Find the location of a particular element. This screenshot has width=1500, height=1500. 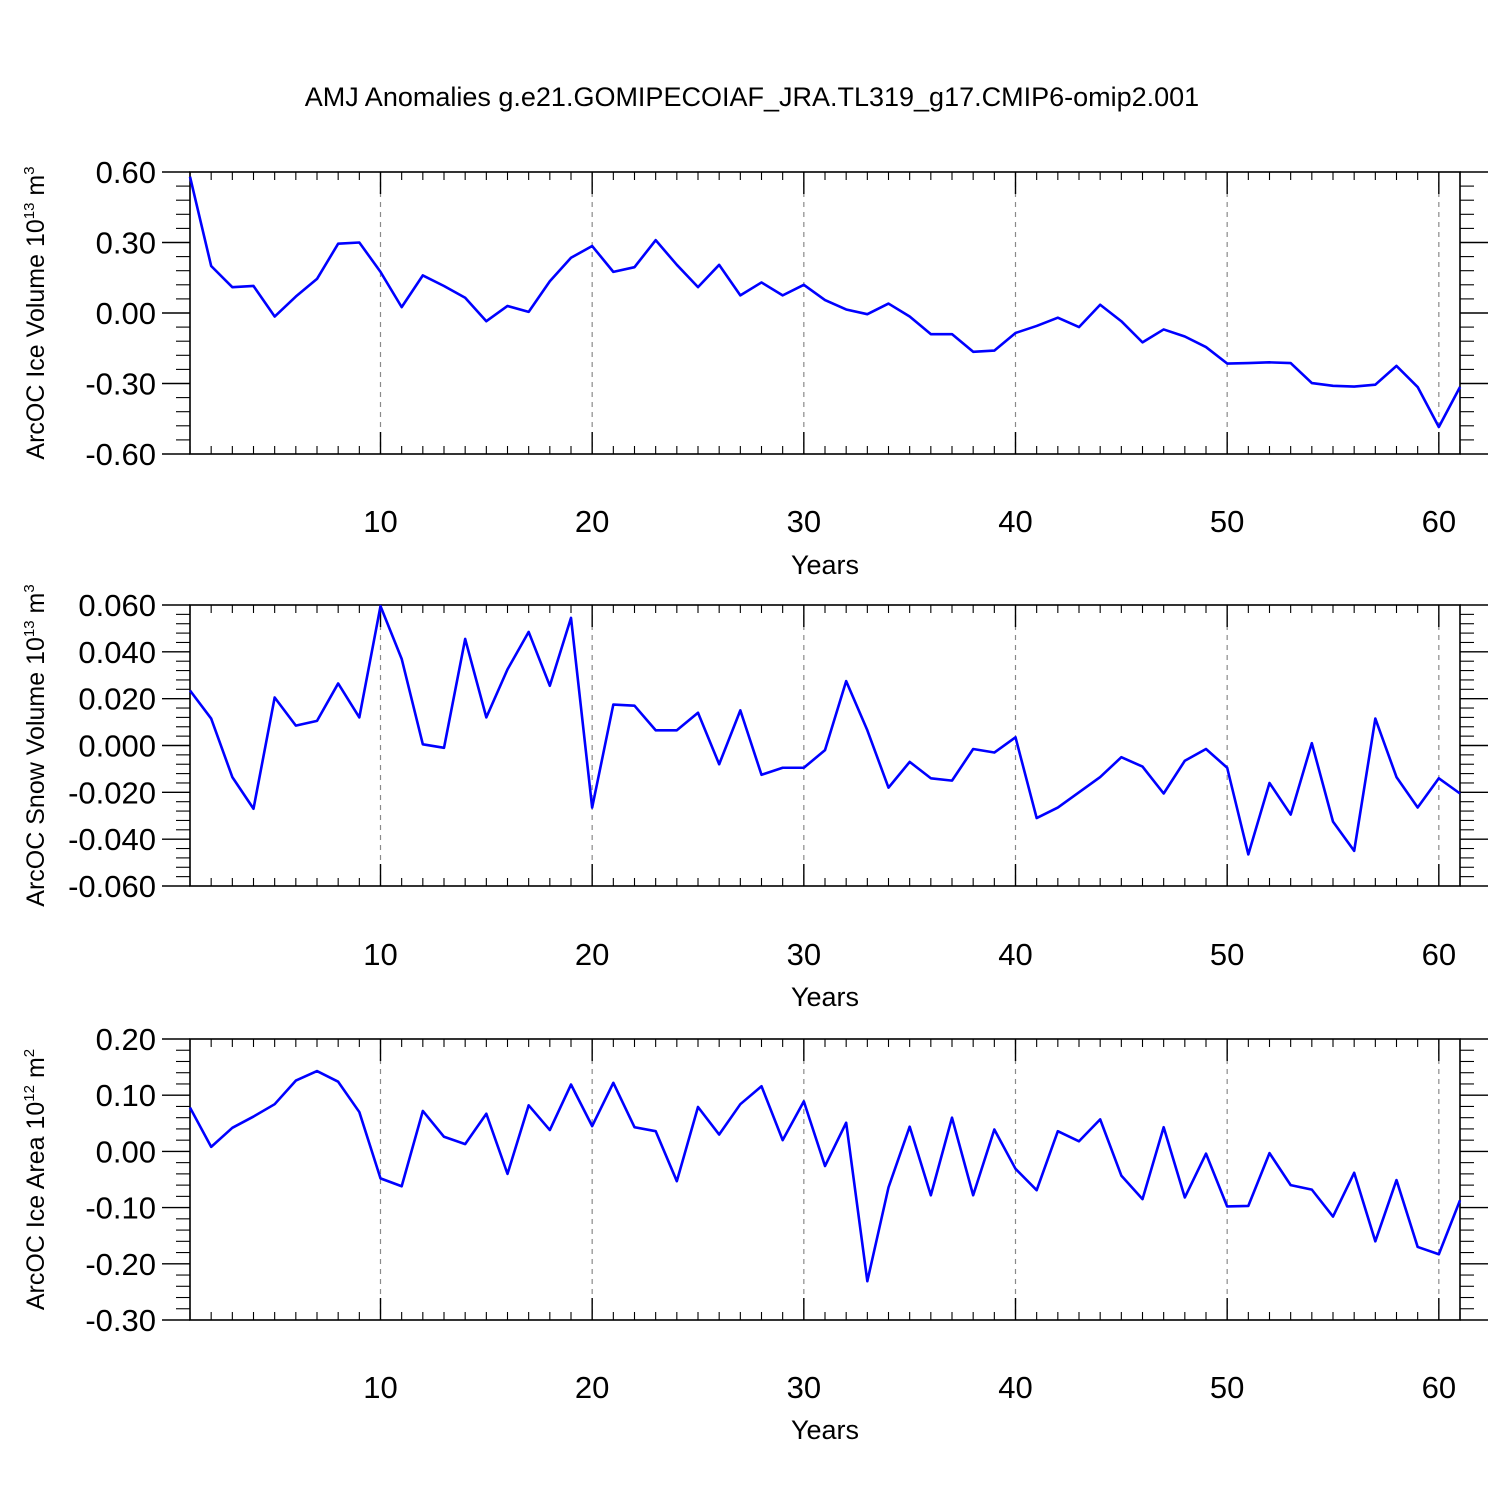

y-tick-label: 0.30 is located at coordinates (126, 243).